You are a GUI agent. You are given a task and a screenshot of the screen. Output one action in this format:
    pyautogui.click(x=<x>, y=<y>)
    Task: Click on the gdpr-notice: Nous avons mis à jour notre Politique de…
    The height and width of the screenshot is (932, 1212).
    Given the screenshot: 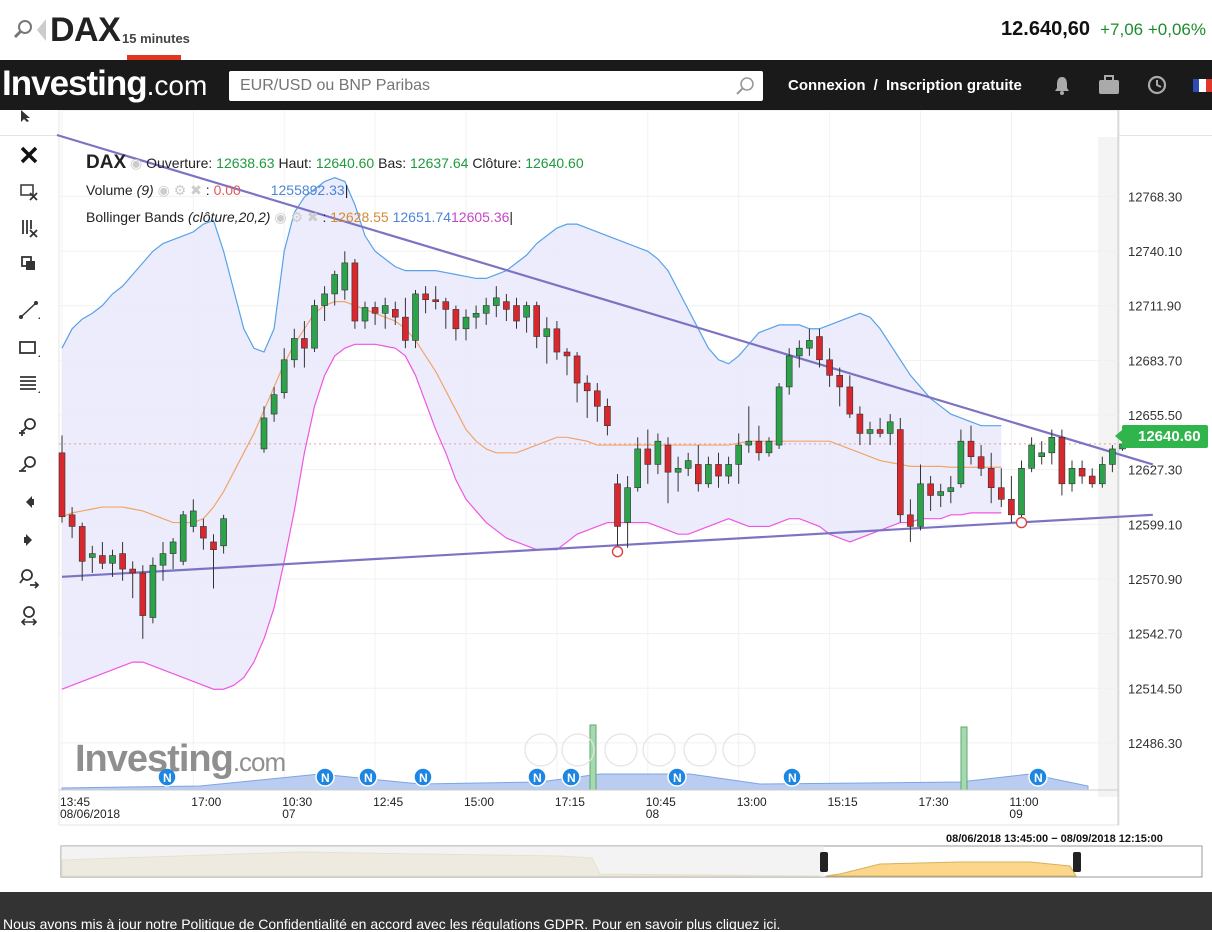 What is the action you would take?
    pyautogui.click(x=606, y=912)
    